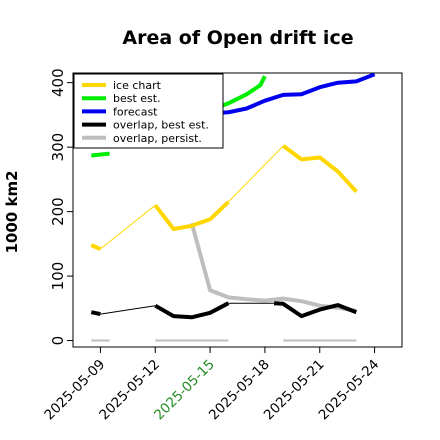  I want to click on legend-label-overlap-best-est: overlap, best est., so click(161, 125).